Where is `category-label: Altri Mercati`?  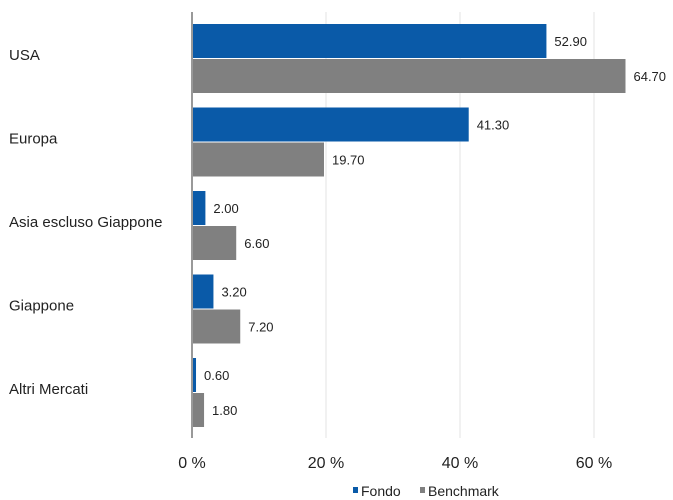 category-label: Altri Mercati is located at coordinates (48, 389).